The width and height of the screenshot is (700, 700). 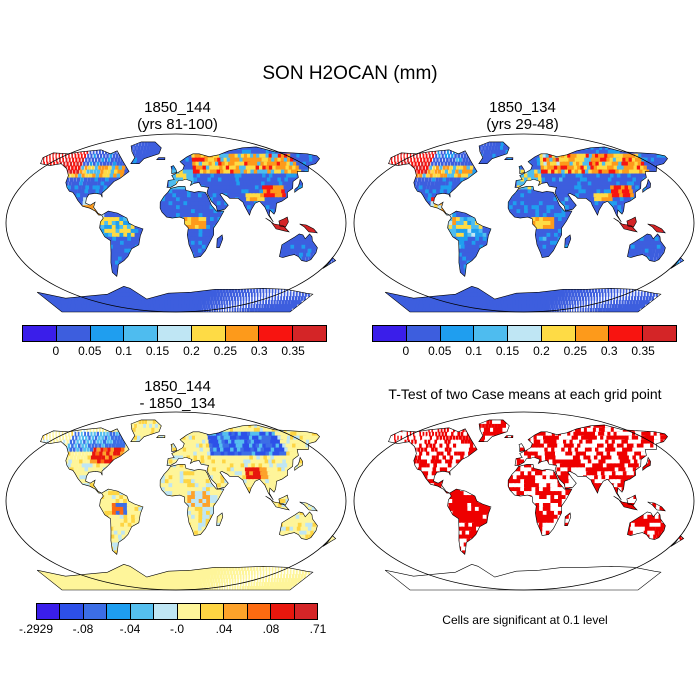 I want to click on panel-3-title-line2: - 1850_134, so click(x=177, y=403).